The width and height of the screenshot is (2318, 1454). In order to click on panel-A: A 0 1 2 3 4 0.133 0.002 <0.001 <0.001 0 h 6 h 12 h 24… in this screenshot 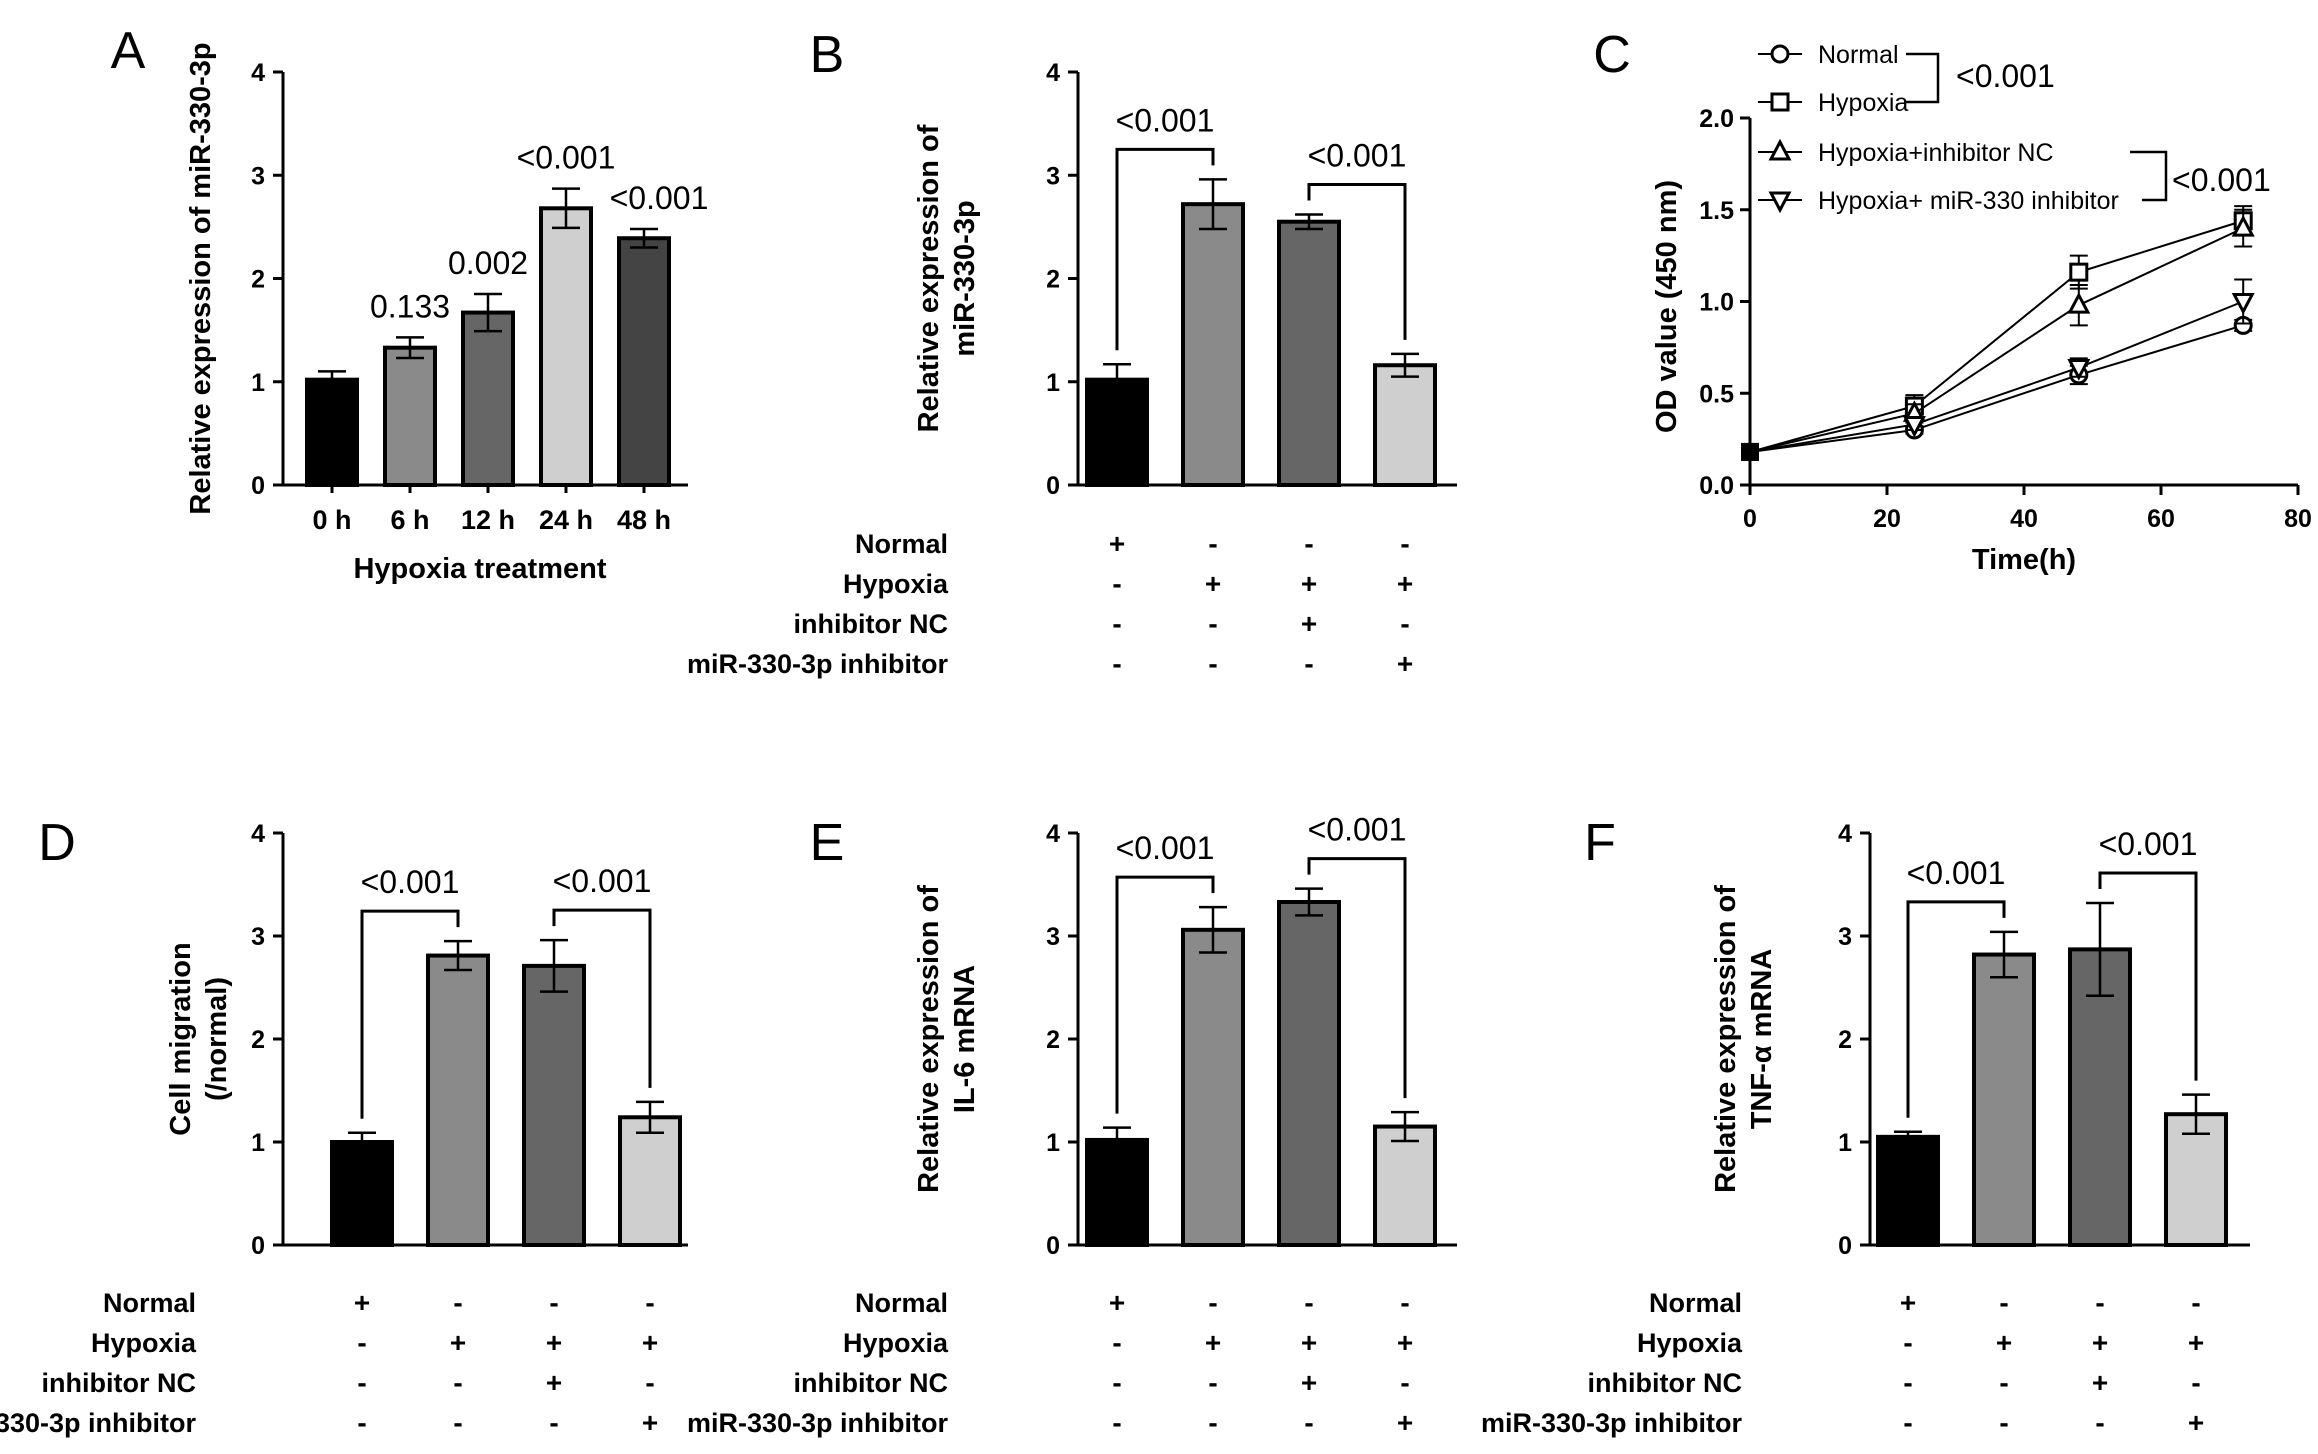, I will do `click(410, 303)`.